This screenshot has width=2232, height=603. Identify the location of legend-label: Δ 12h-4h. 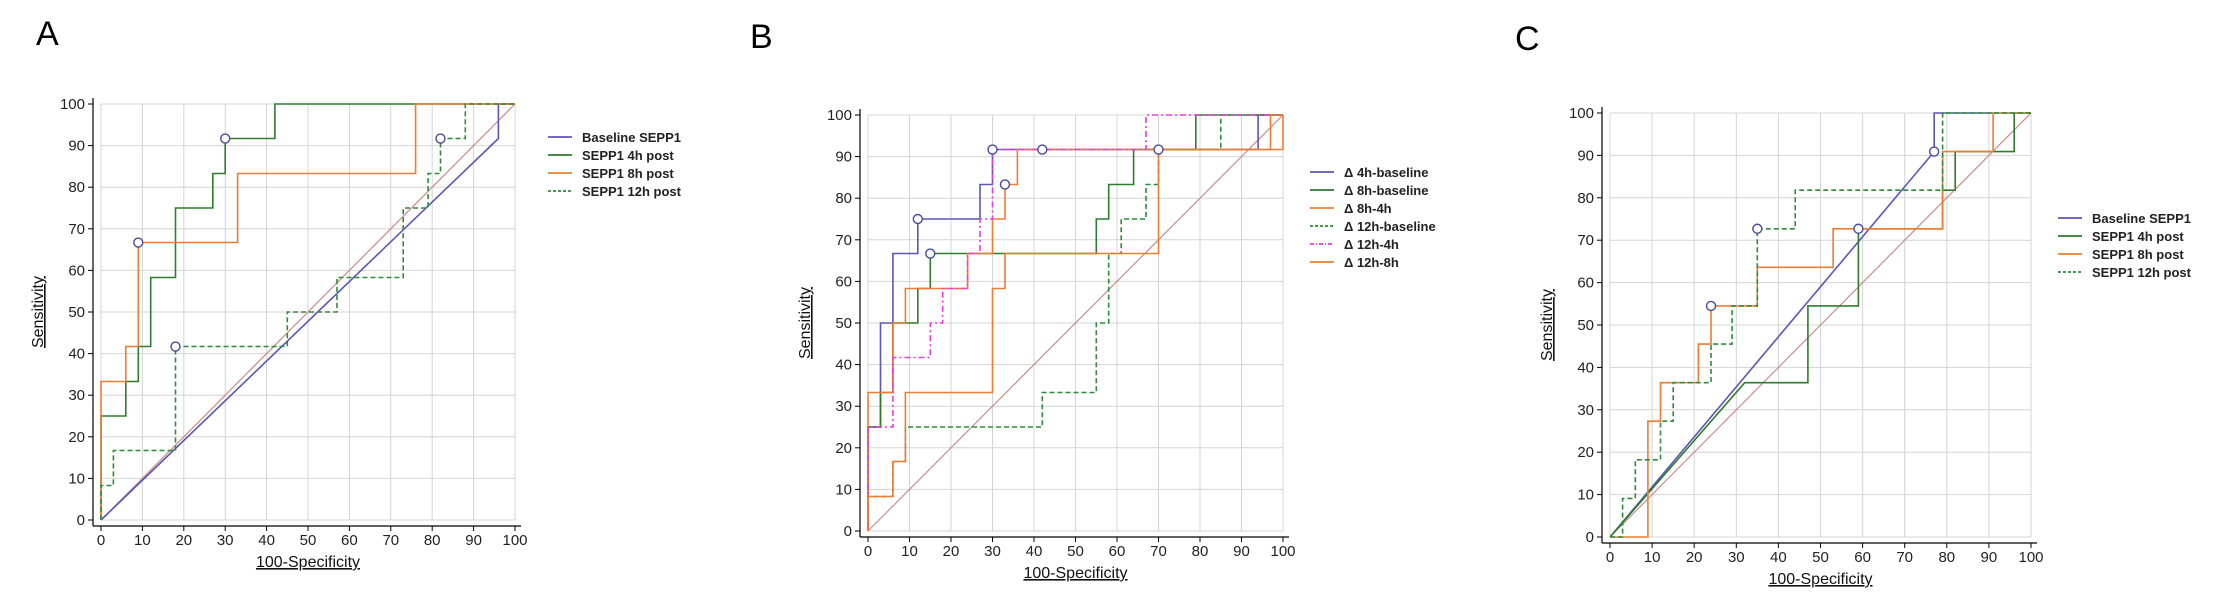
(1371, 244).